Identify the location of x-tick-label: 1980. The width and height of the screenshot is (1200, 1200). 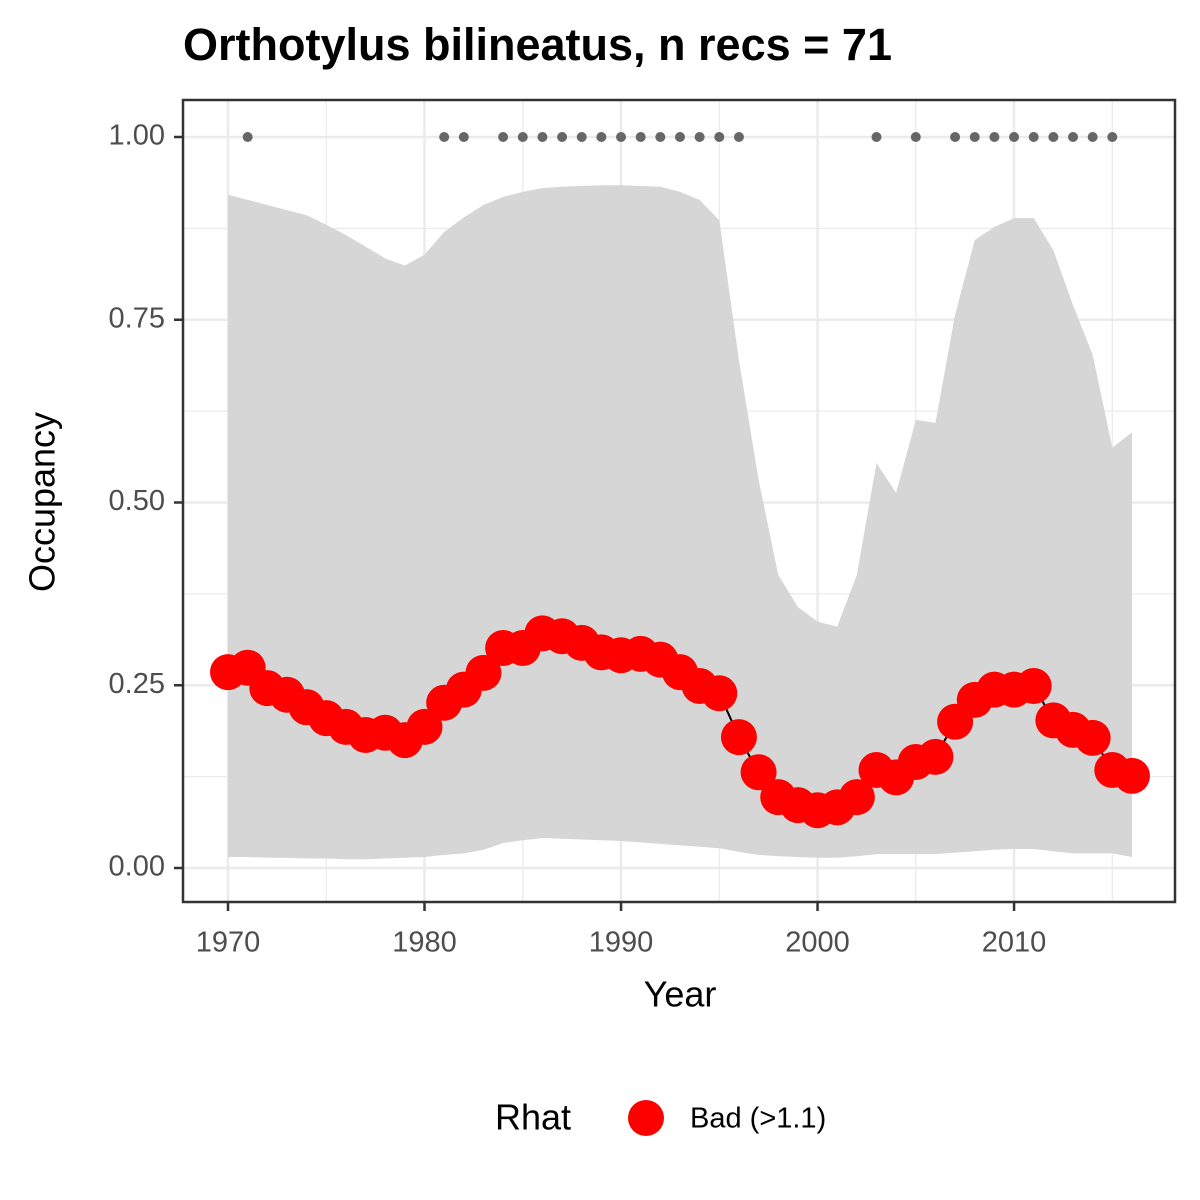
(424, 943).